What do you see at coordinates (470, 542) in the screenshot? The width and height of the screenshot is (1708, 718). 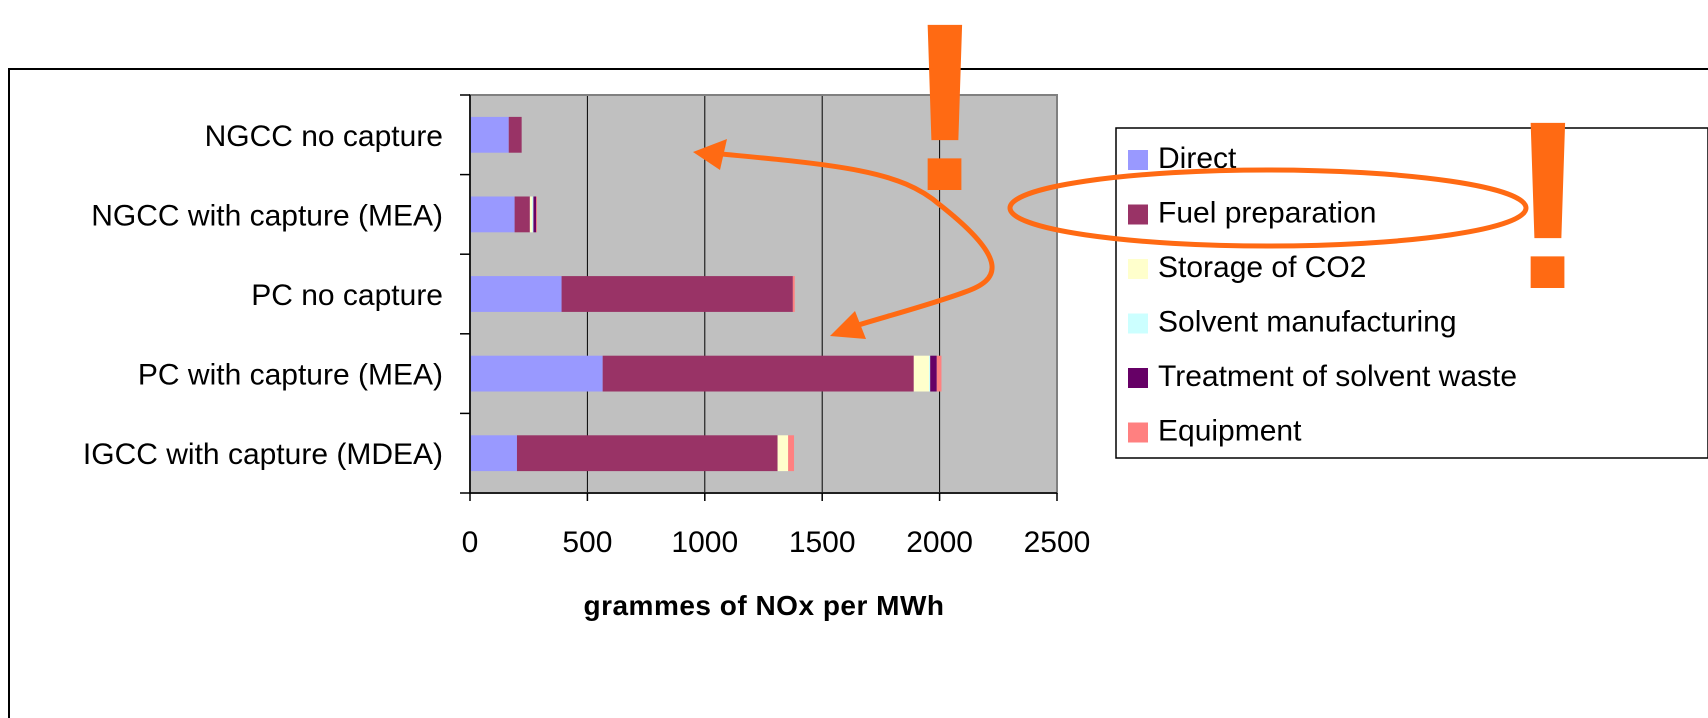 I see `x-tick-label: 0` at bounding box center [470, 542].